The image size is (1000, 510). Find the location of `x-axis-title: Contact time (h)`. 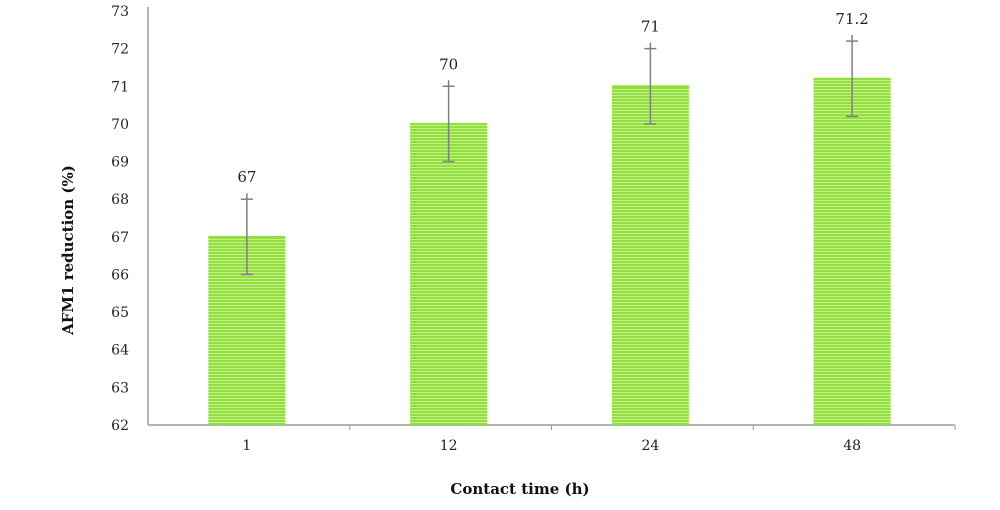

x-axis-title: Contact time (h) is located at coordinates (519, 489).